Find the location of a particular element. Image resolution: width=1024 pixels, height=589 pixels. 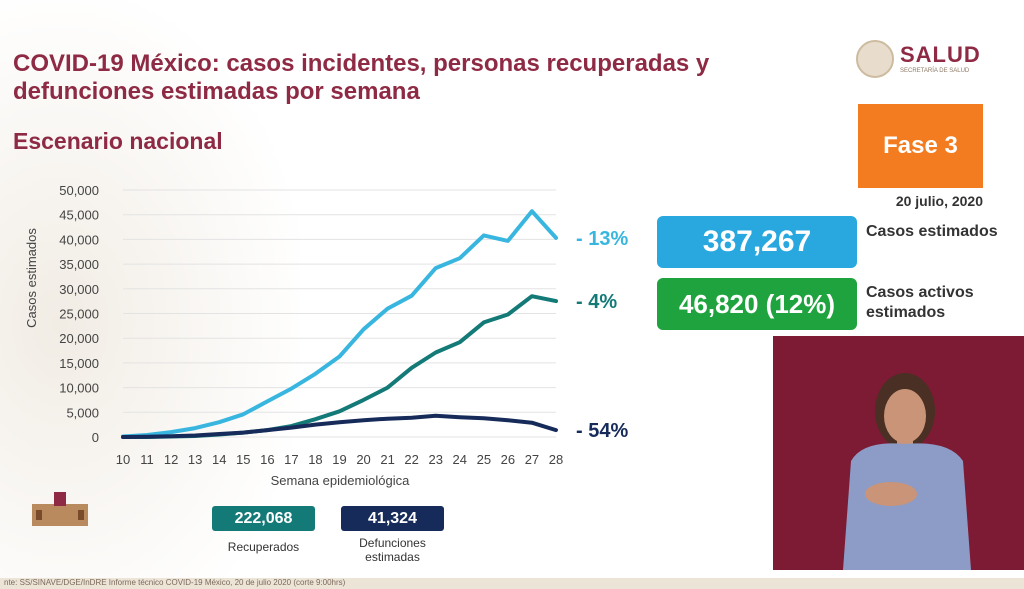

series-line-recovered is located at coordinates (339, 366).